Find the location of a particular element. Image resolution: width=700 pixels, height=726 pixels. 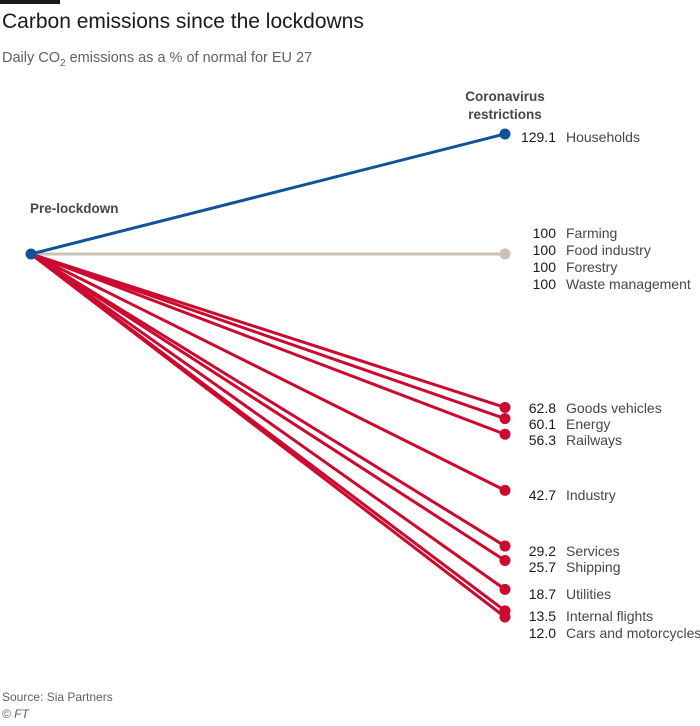

end-point-utilities is located at coordinates (505, 589).